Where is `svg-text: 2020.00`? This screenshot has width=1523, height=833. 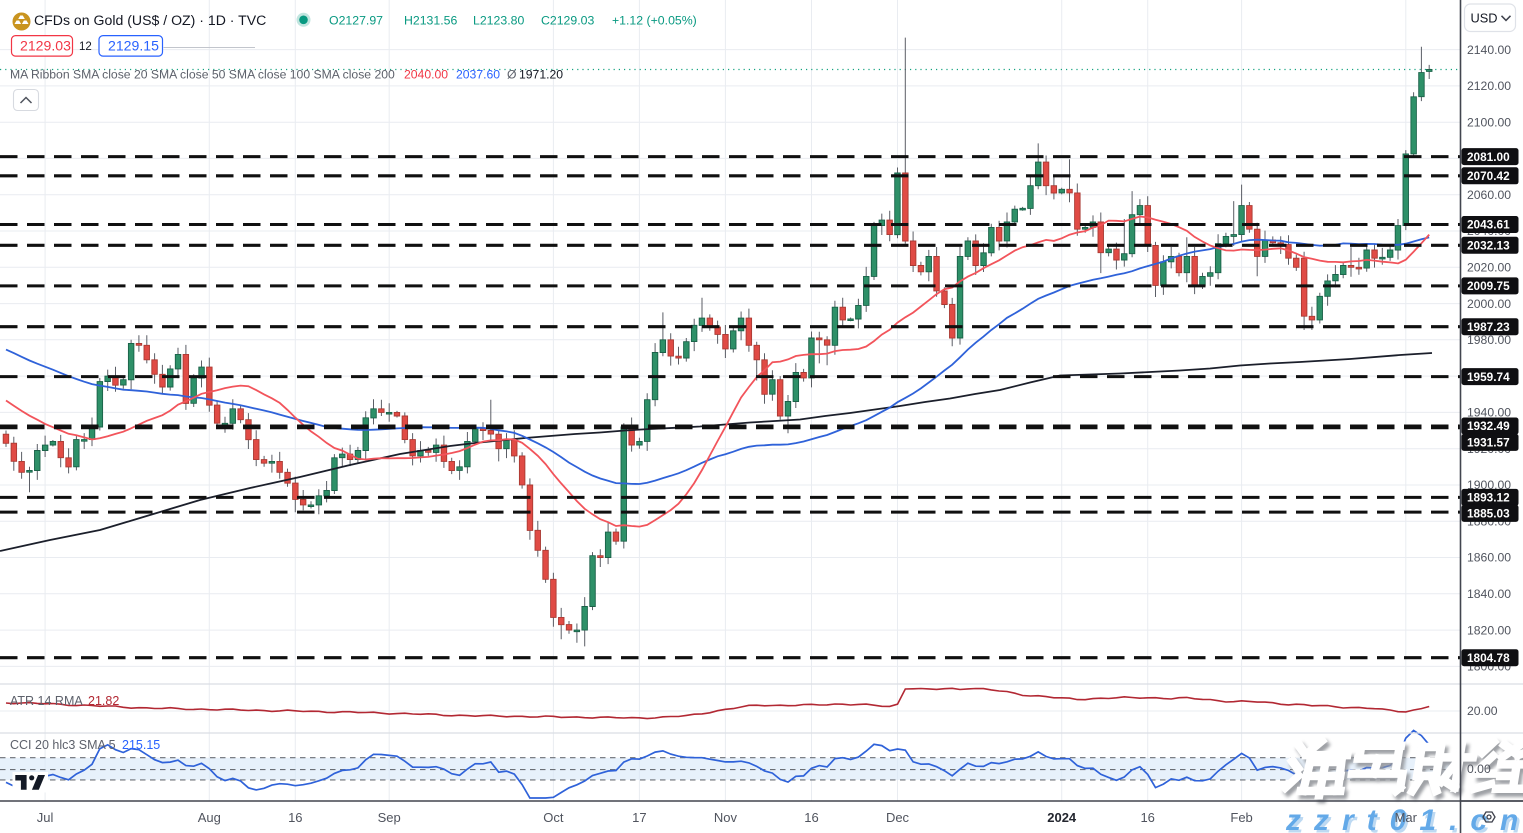
svg-text: 2020.00 is located at coordinates (1489, 268).